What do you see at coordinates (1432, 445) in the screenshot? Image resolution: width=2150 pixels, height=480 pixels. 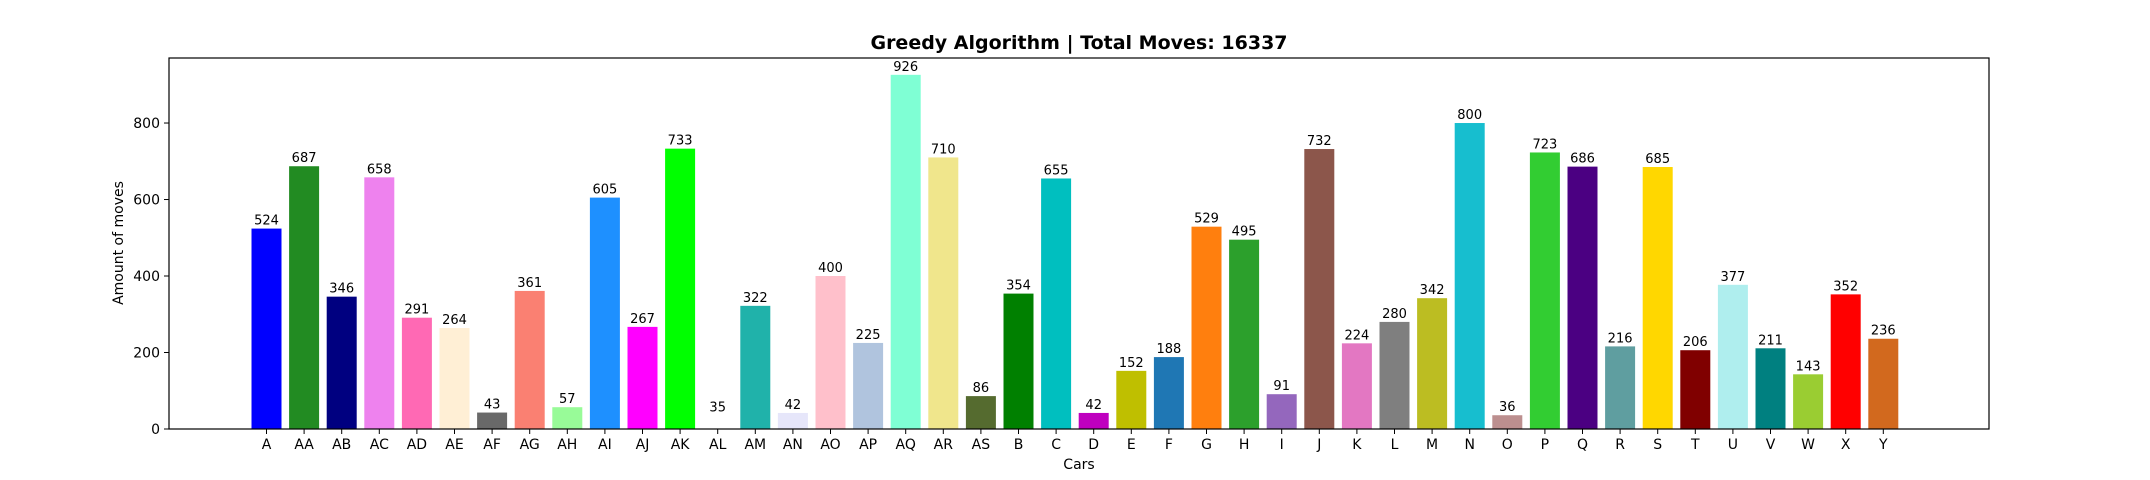 I see `x-tick-label-M: M` at bounding box center [1432, 445].